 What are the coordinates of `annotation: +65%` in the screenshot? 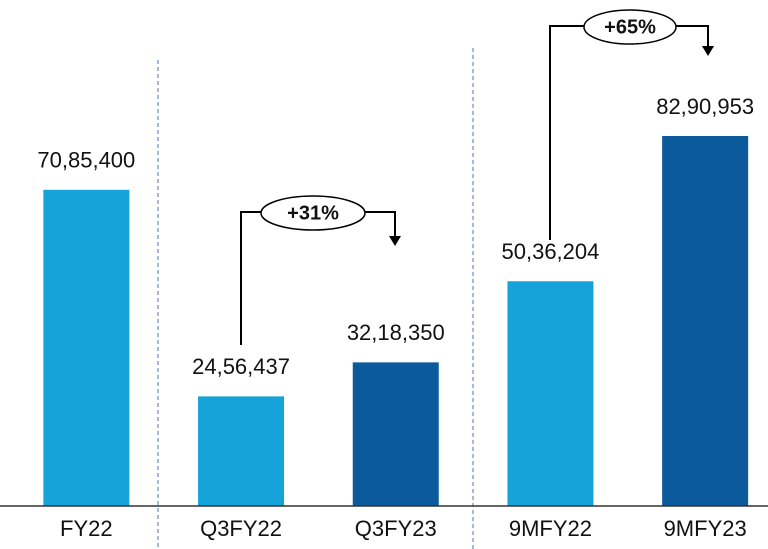 It's located at (630, 27).